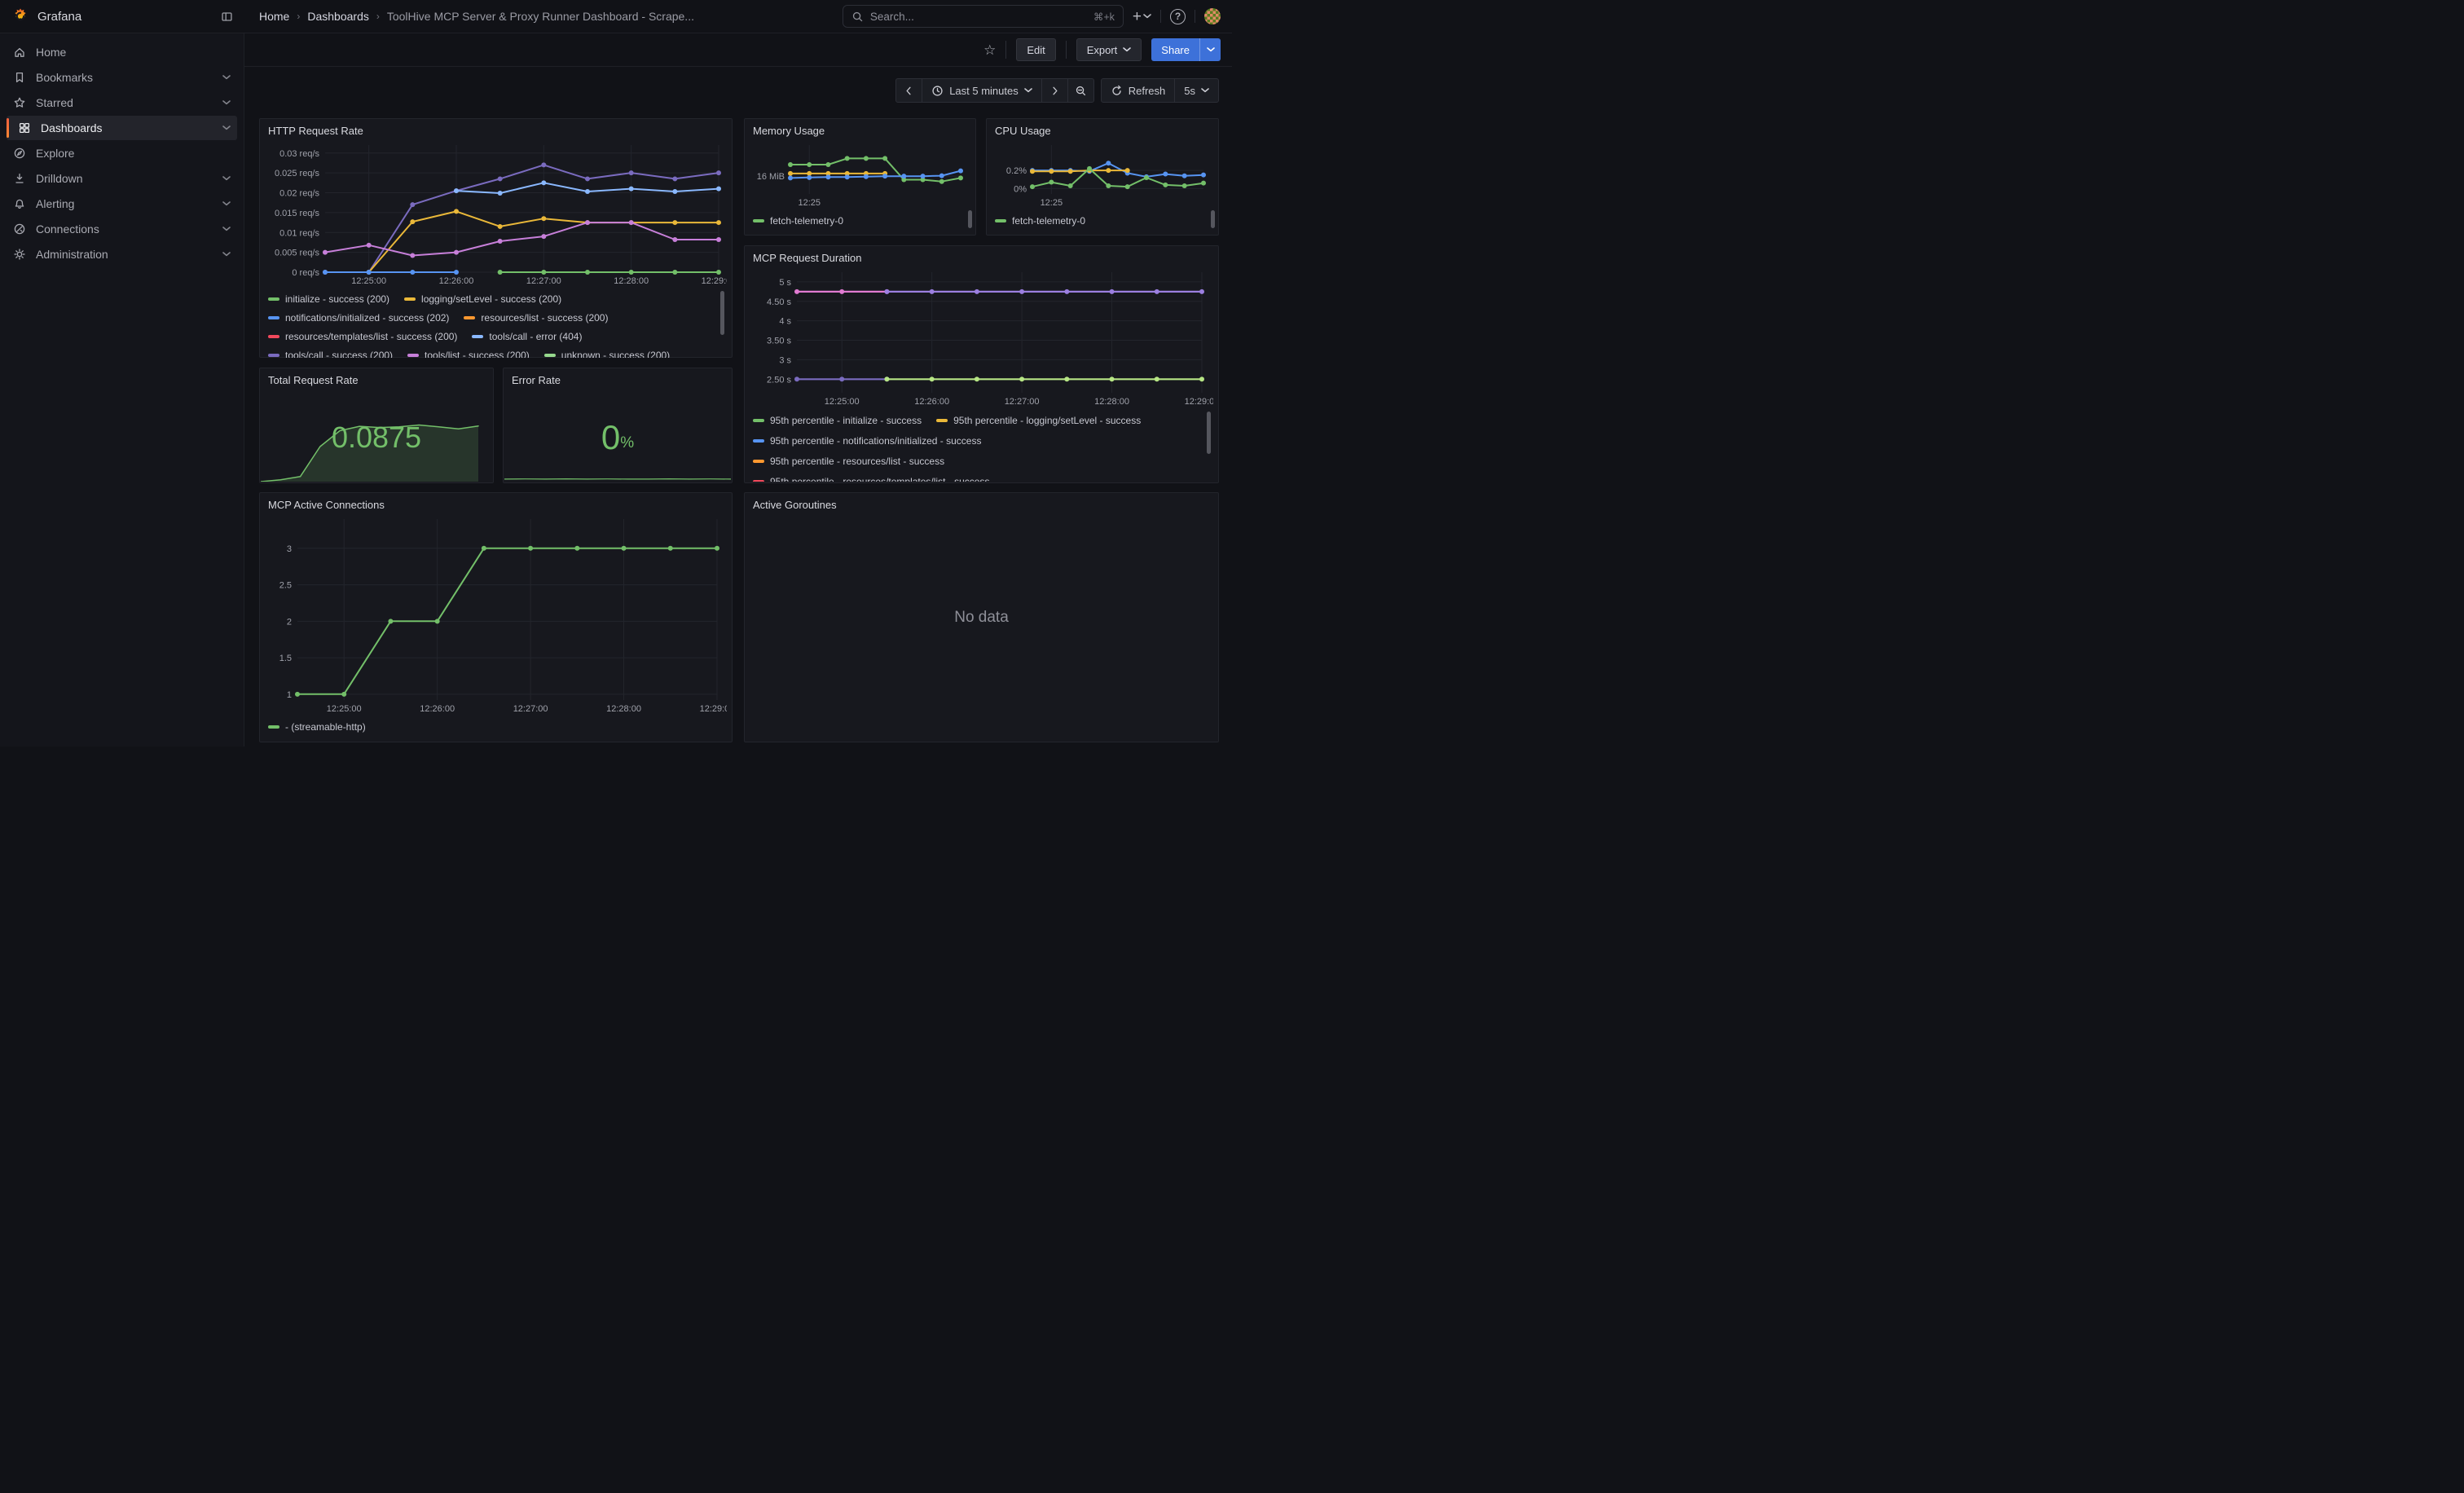 The height and width of the screenshot is (1493, 2464). Describe the element at coordinates (1006, 50) in the screenshot. I see `divider` at that location.